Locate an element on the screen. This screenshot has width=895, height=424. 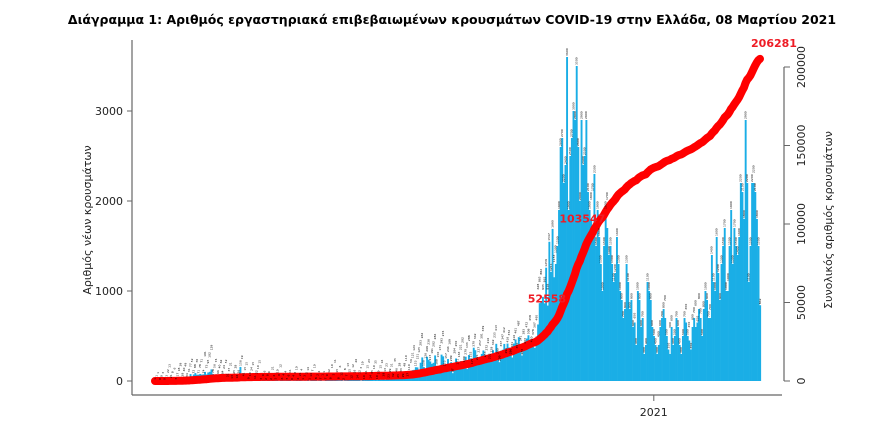
bar-data-label: 38 is located at coordinates (182, 375).